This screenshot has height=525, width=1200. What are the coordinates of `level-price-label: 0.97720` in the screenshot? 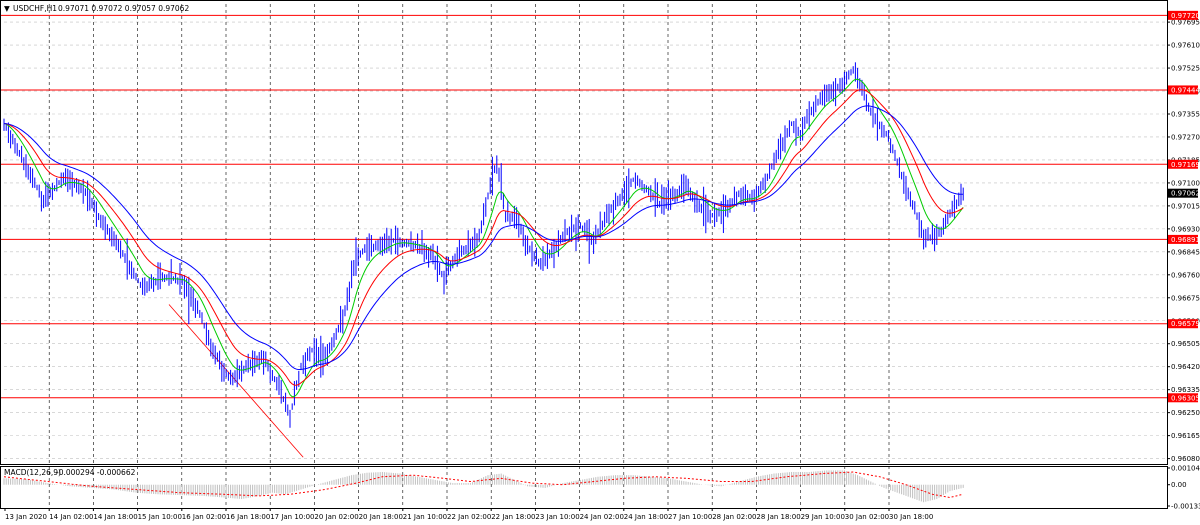 It's located at (1185, 16).